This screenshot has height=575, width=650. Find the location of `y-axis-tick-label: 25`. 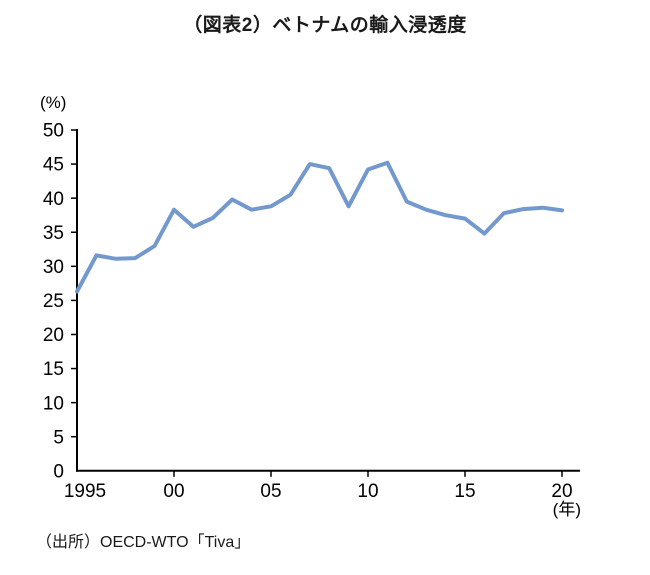

y-axis-tick-label: 25 is located at coordinates (53, 301).